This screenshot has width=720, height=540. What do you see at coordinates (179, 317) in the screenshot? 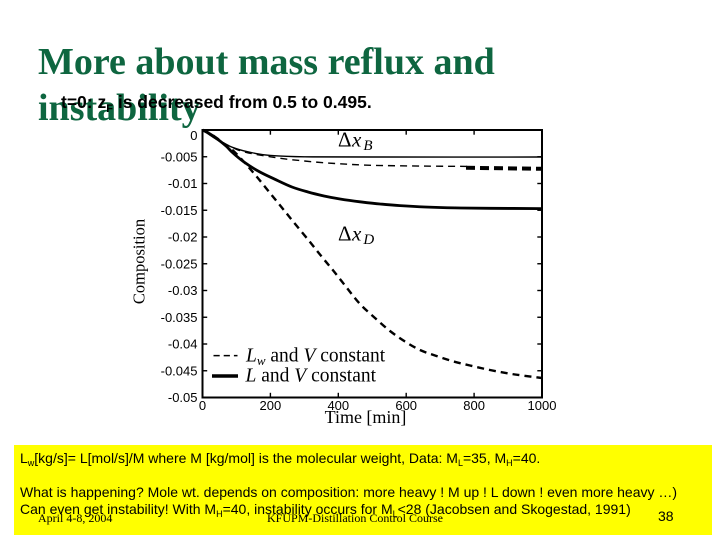
I see `svg-text: -0.035` at bounding box center [179, 317].